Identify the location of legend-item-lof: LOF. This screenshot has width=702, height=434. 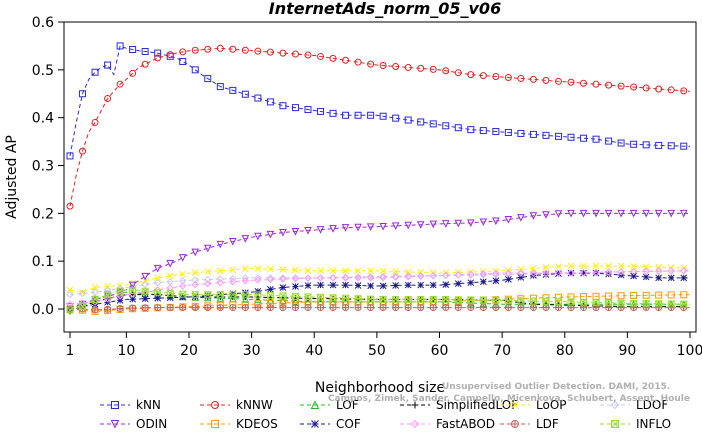
(329, 405).